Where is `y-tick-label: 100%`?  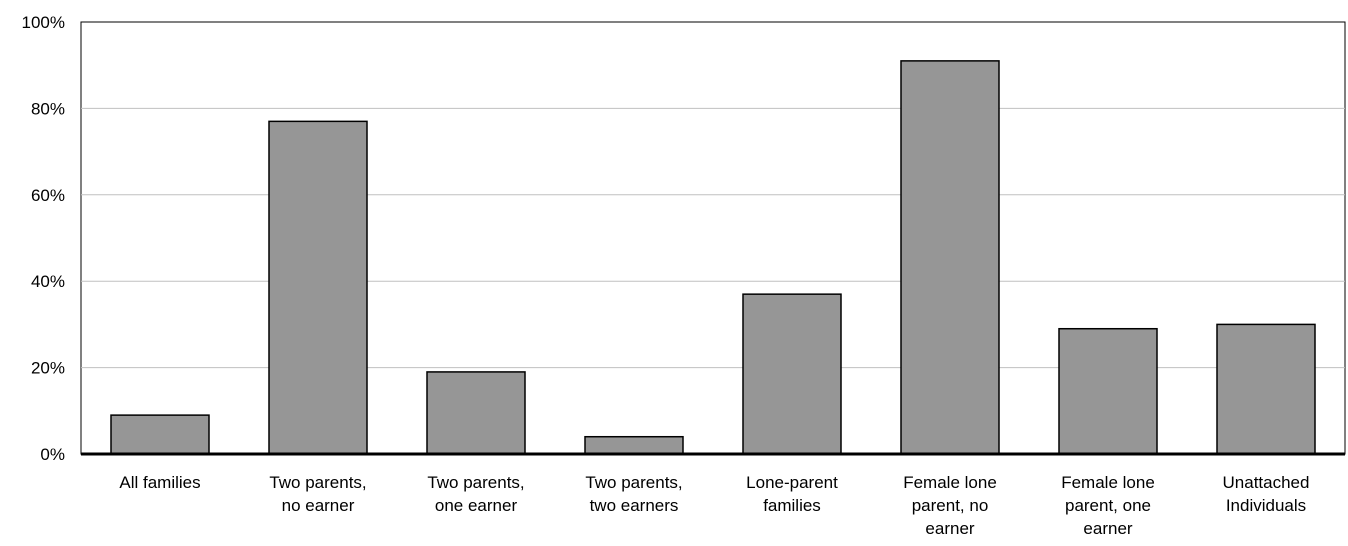 y-tick-label: 100% is located at coordinates (43, 22).